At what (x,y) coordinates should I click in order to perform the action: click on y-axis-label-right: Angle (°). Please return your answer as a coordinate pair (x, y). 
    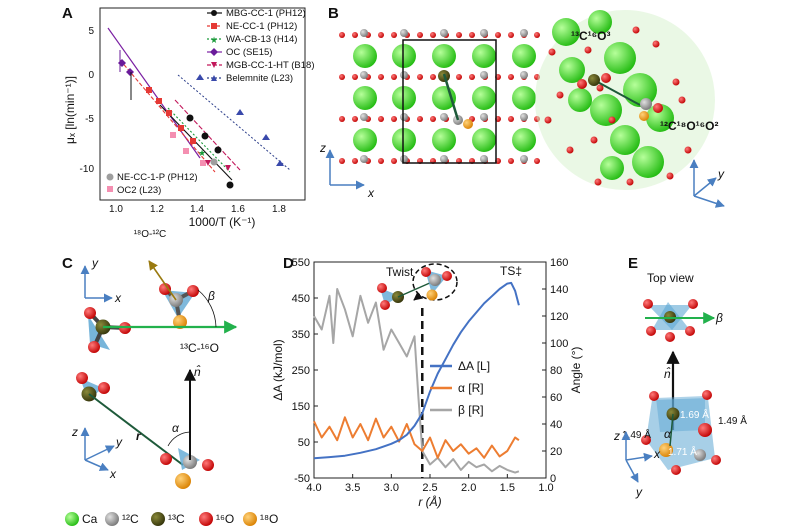
    Looking at the image, I should click on (576, 370).